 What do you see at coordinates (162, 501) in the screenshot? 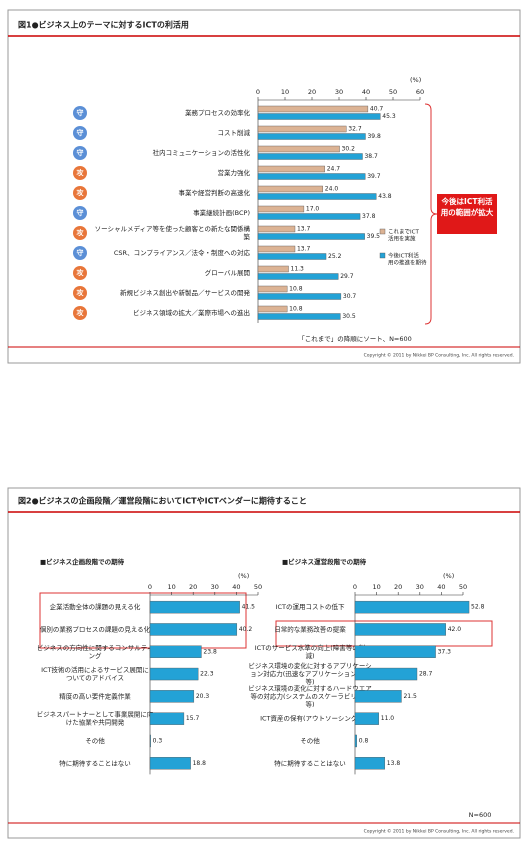
I see `figure-title: 図2●ビジネスの企画段階／運営段階においてICTやICTベンダーに期待すること` at bounding box center [162, 501].